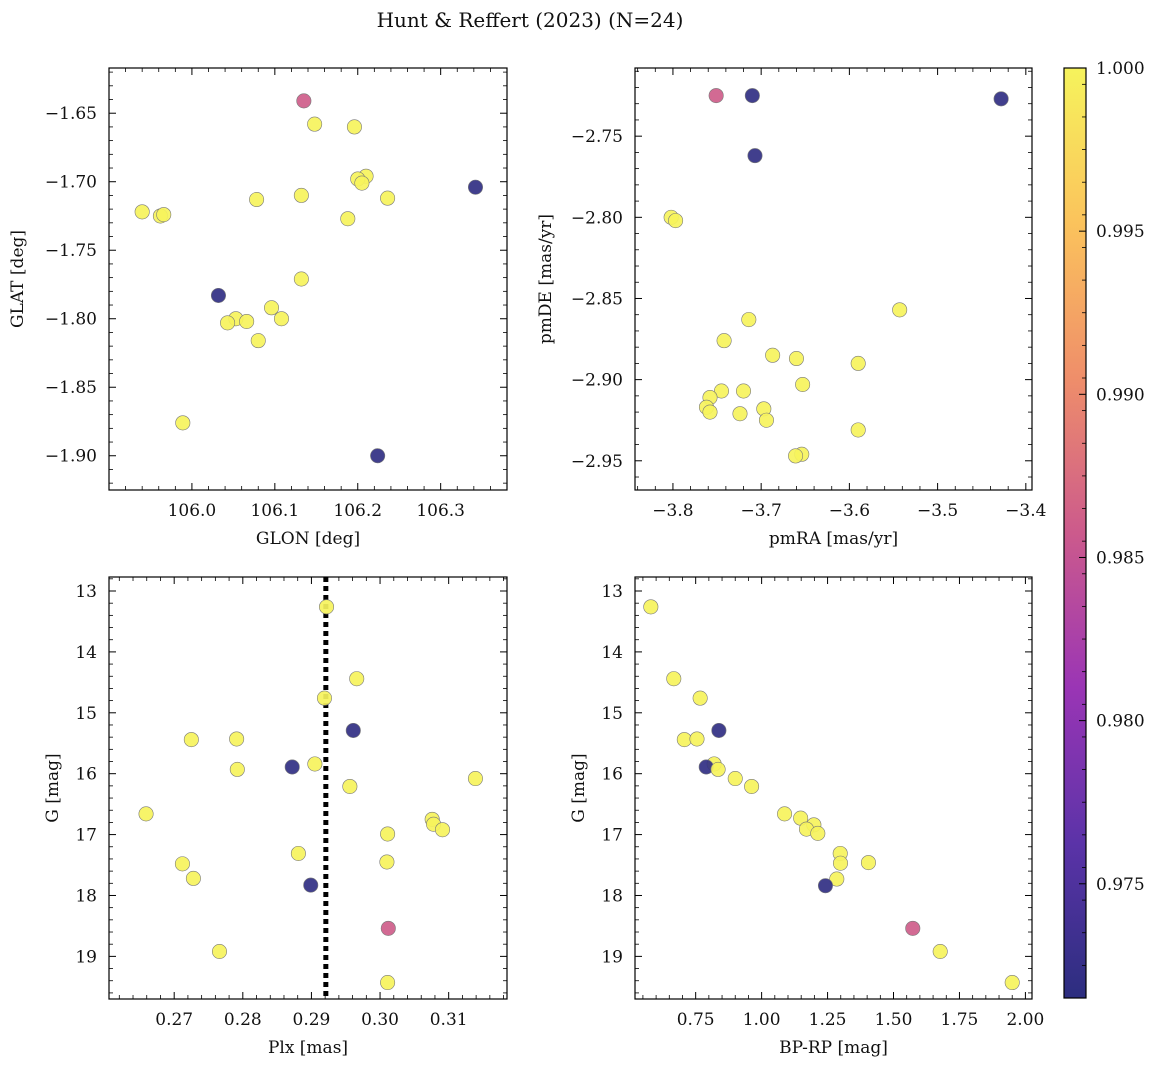  What do you see at coordinates (894, 1020) in the screenshot?
I see `x-tick-label: 1.50` at bounding box center [894, 1020].